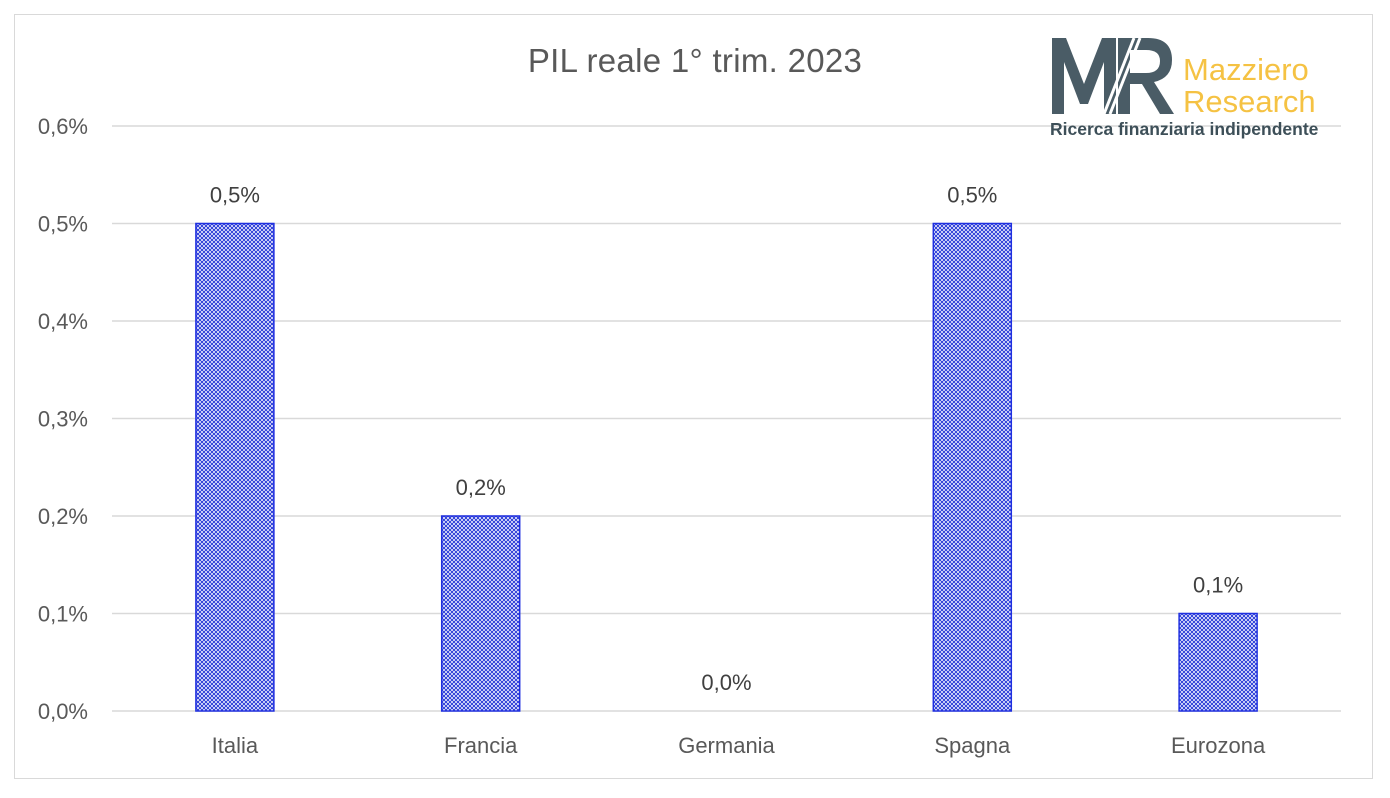 This screenshot has width=1390, height=798. Describe the element at coordinates (972, 195) in the screenshot. I see `data-label-spagna: 0,5%` at that location.